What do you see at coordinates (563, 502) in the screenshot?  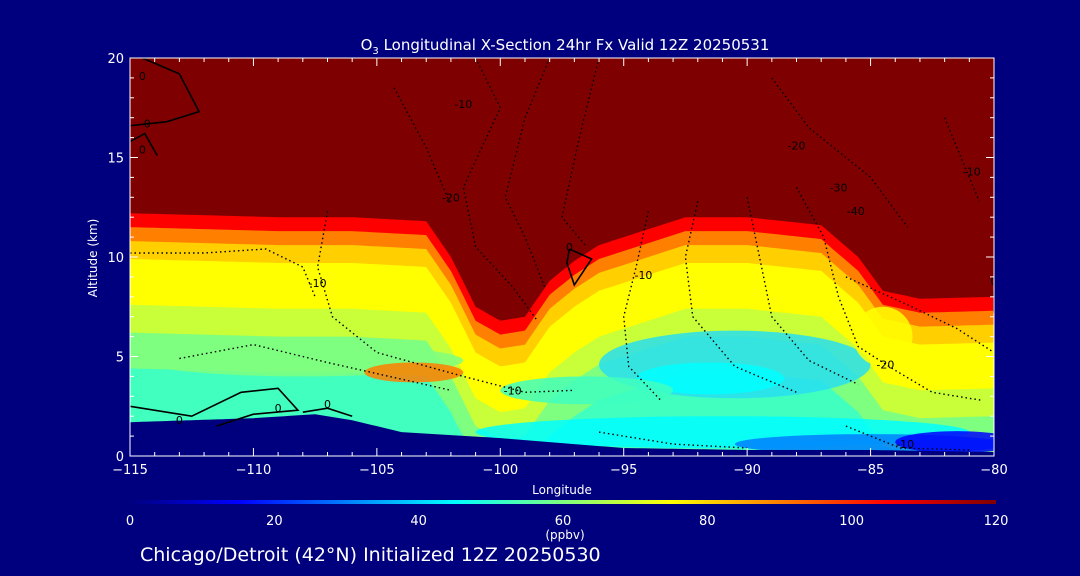 I see `colorbar` at bounding box center [563, 502].